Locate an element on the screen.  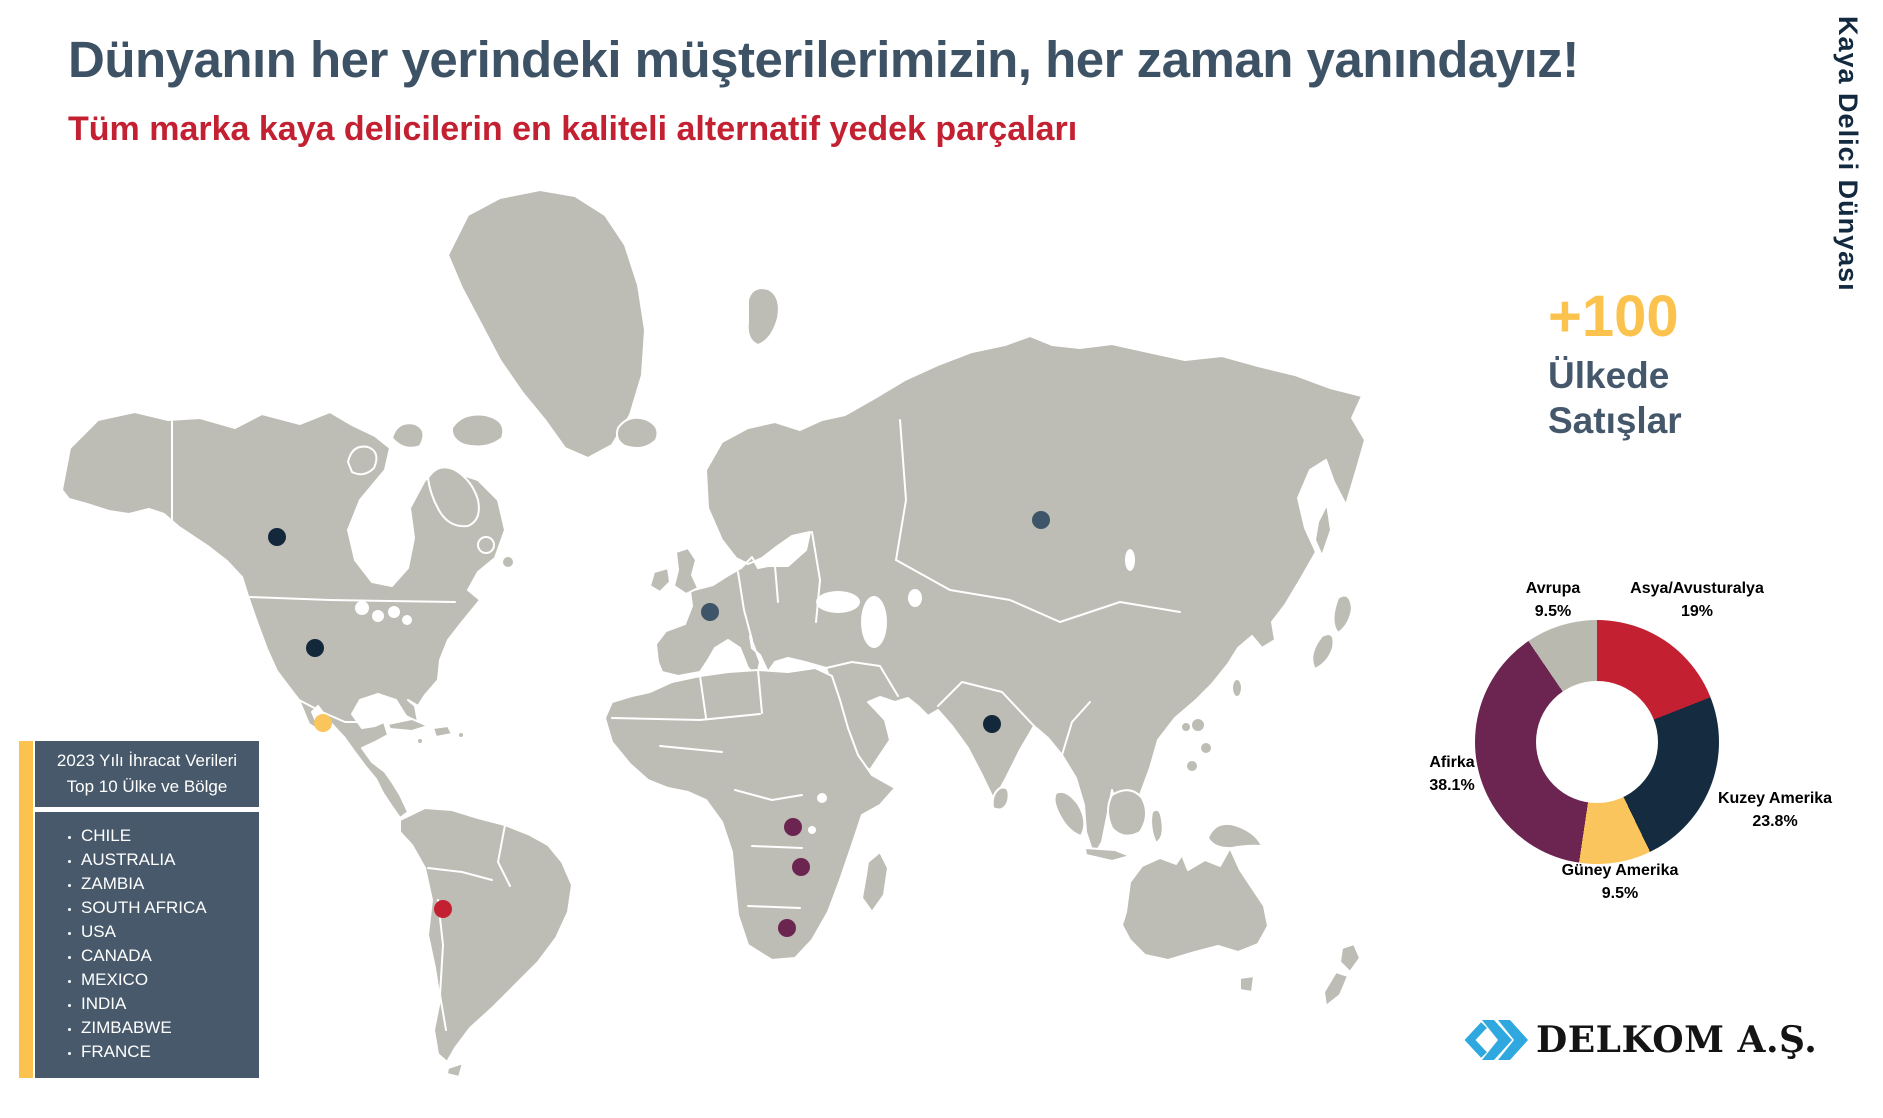
south-america-shape is located at coordinates (486, 935).